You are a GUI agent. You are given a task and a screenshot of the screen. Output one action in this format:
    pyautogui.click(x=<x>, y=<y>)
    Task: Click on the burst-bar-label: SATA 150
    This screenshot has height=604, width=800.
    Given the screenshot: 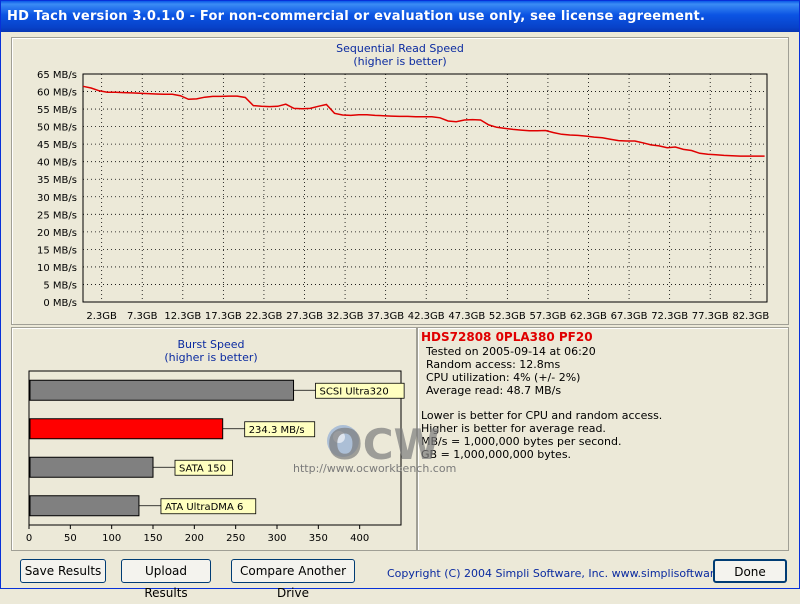 What is the action you would take?
    pyautogui.click(x=202, y=468)
    